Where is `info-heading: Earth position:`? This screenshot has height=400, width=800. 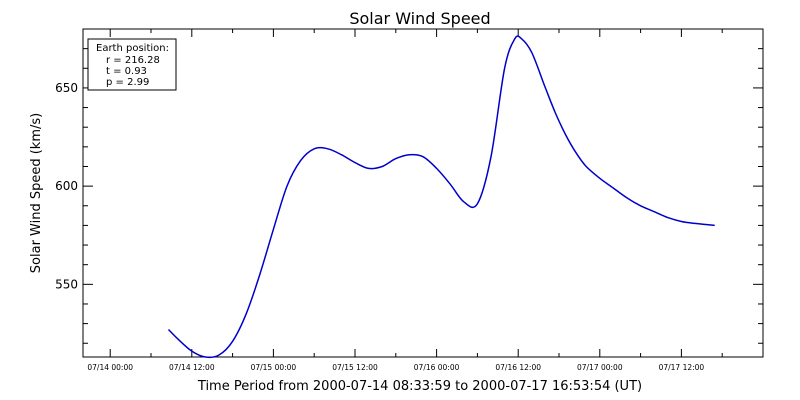
info-heading: Earth position: is located at coordinates (132, 48).